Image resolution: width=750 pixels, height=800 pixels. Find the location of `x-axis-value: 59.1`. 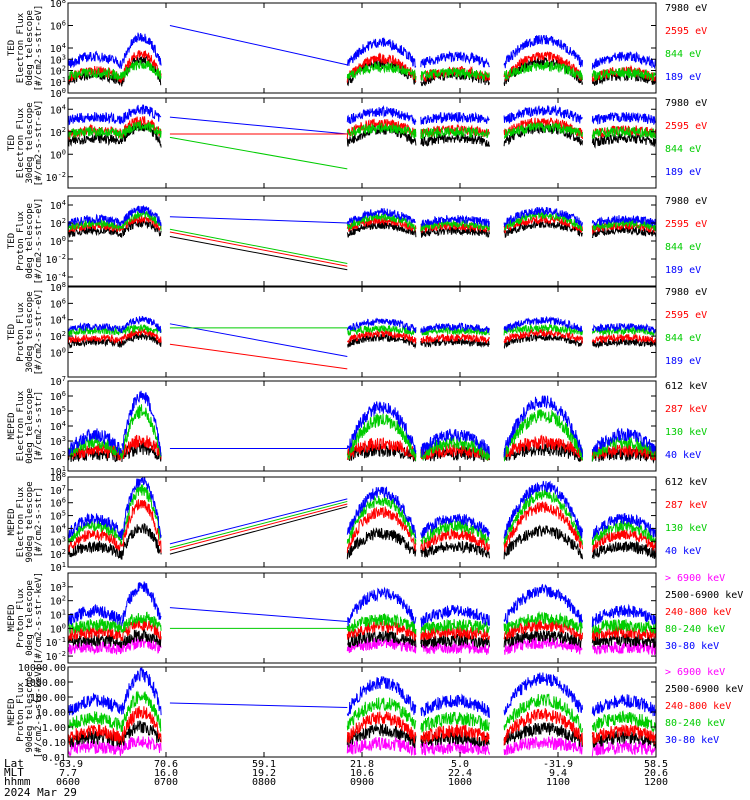

x-axis-value: 59.1 is located at coordinates (264, 764).